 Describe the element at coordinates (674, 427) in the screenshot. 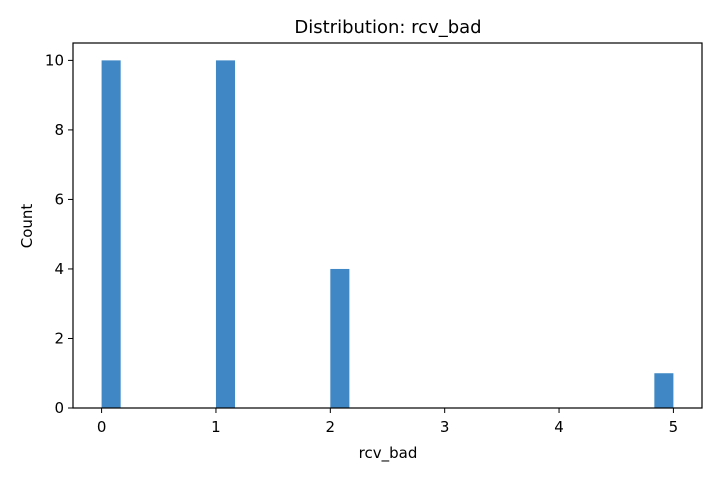

I see `x-tick-label-5: 5` at that location.